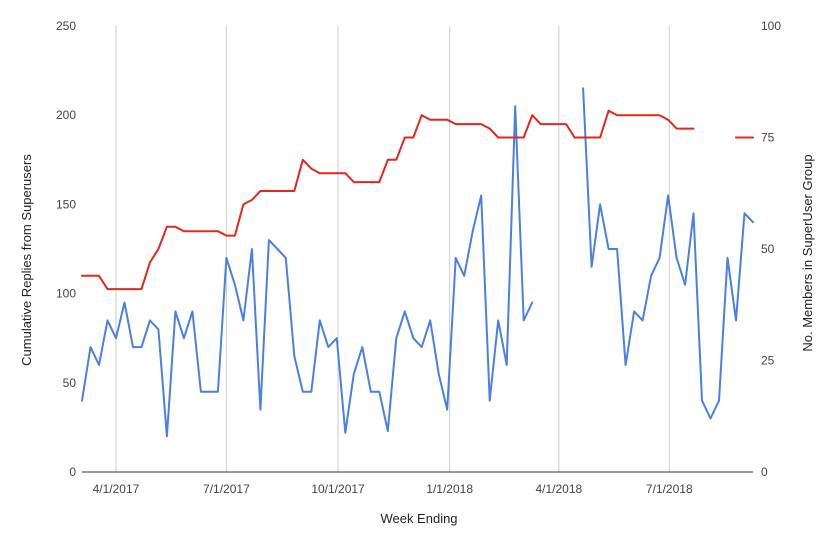 Image resolution: width=835 pixels, height=553 pixels. Describe the element at coordinates (558, 489) in the screenshot. I see `x-tick-label: 4/1/2018` at that location.